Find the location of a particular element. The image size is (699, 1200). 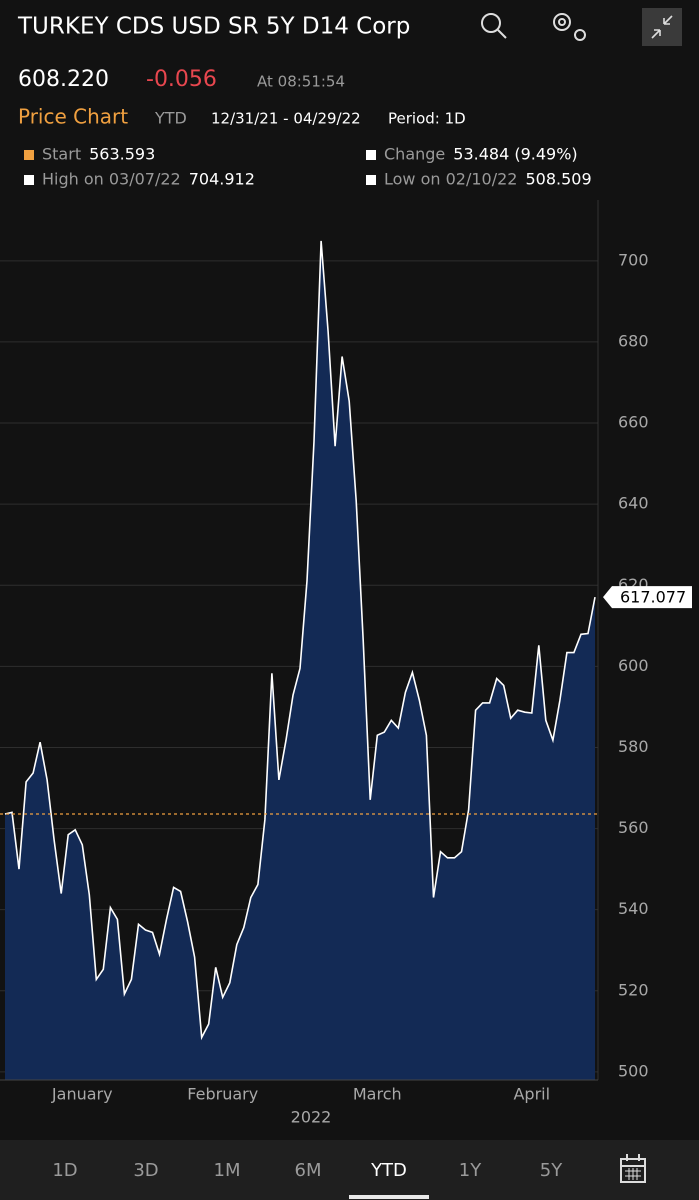

security-title: TURKEY CDS USD SR 5Y D14 Corp is located at coordinates (213, 27).